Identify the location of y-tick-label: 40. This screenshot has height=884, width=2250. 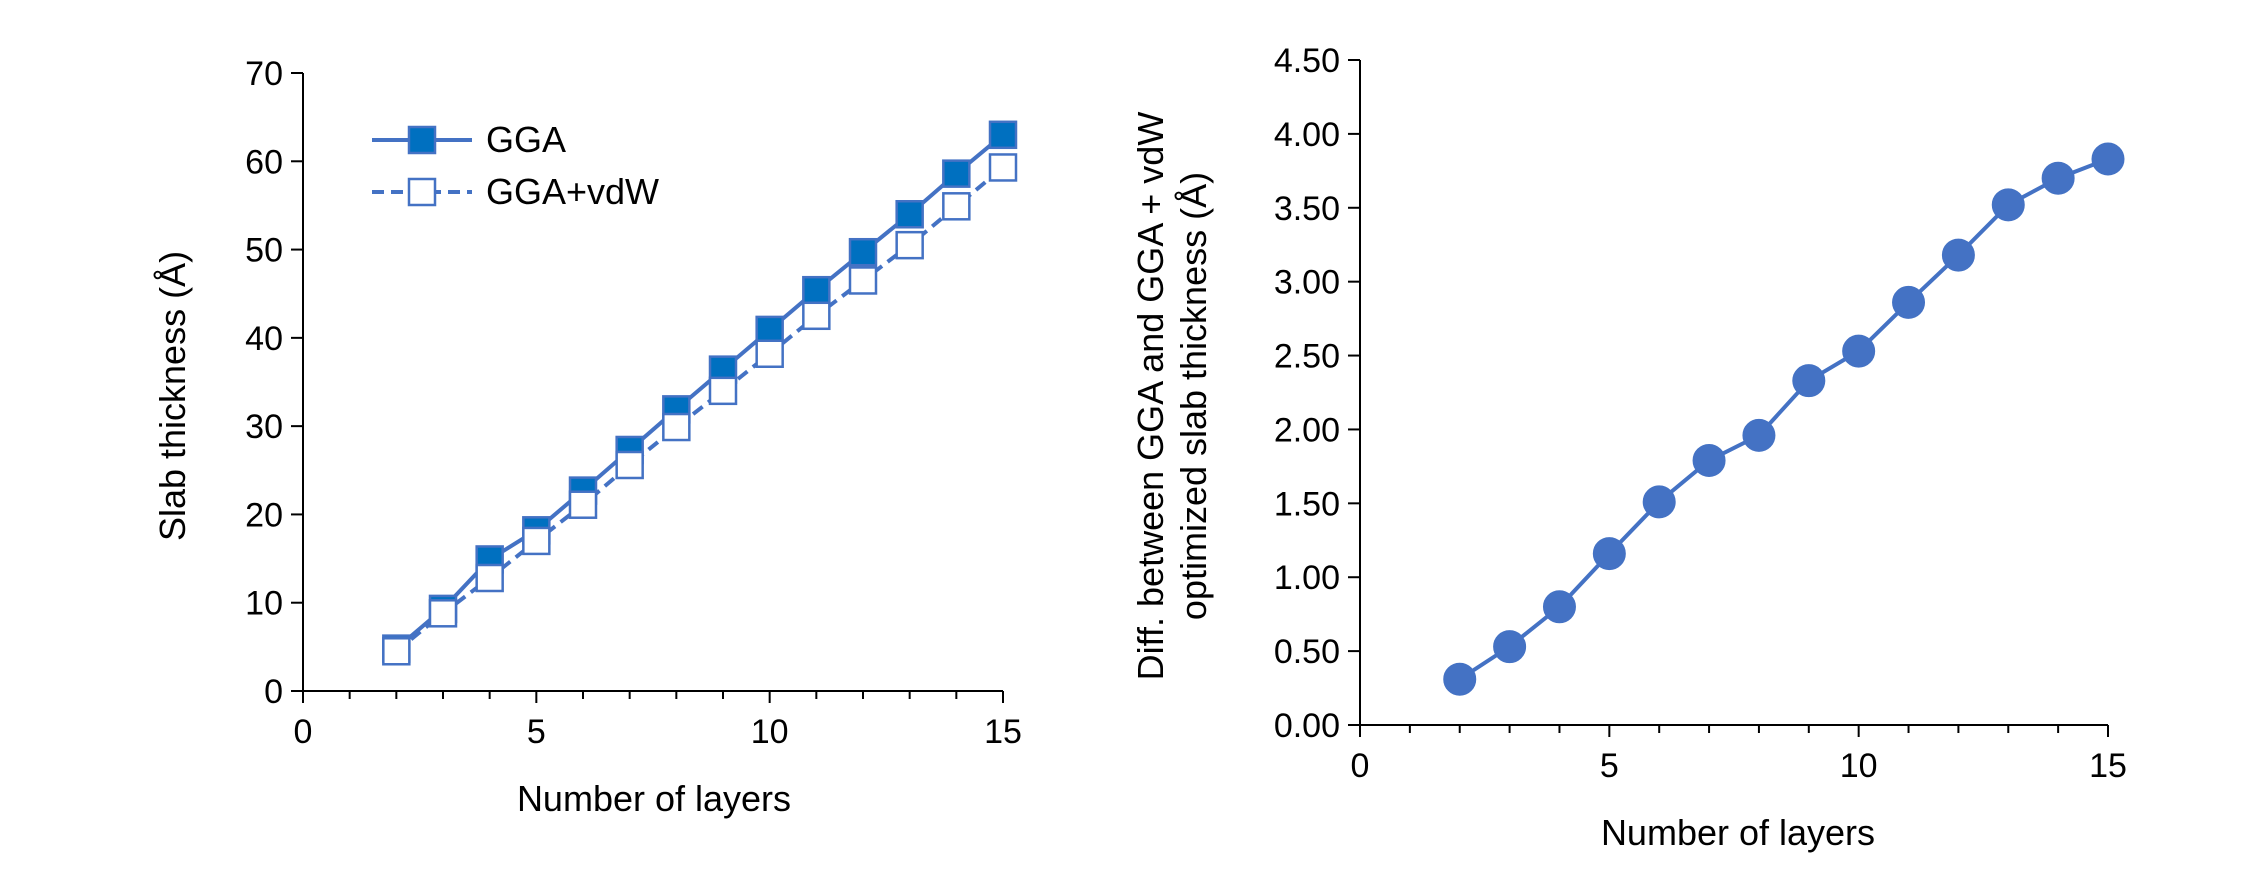
(264, 339).